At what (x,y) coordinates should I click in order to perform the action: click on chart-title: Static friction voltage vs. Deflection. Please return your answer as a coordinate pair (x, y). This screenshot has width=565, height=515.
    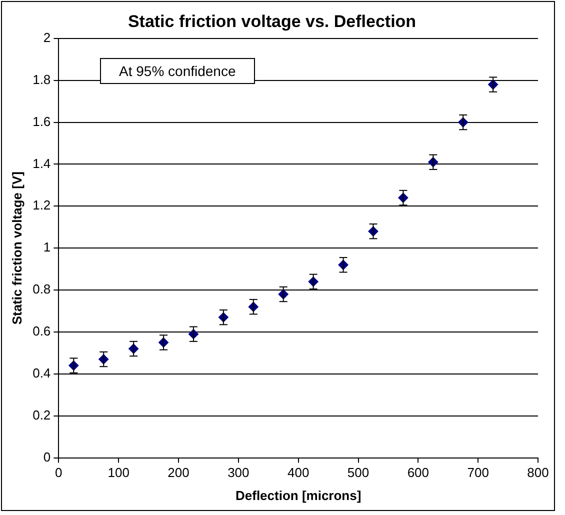
    Looking at the image, I should click on (272, 21).